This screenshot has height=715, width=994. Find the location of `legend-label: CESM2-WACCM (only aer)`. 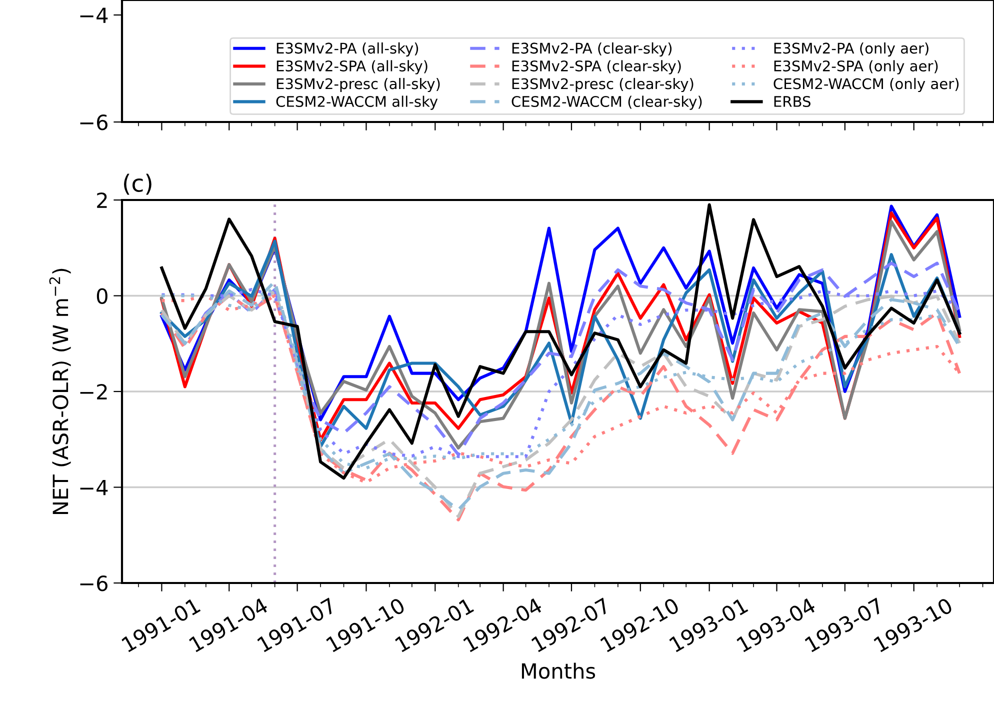

legend-label: CESM2-WACCM (only aer) is located at coordinates (866, 85).